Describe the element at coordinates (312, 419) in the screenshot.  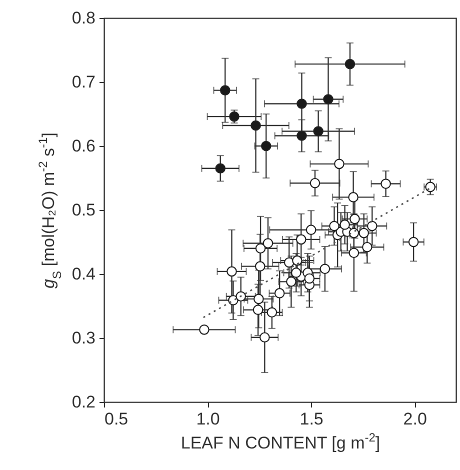
I see `x-tick-label: 1.5` at that location.